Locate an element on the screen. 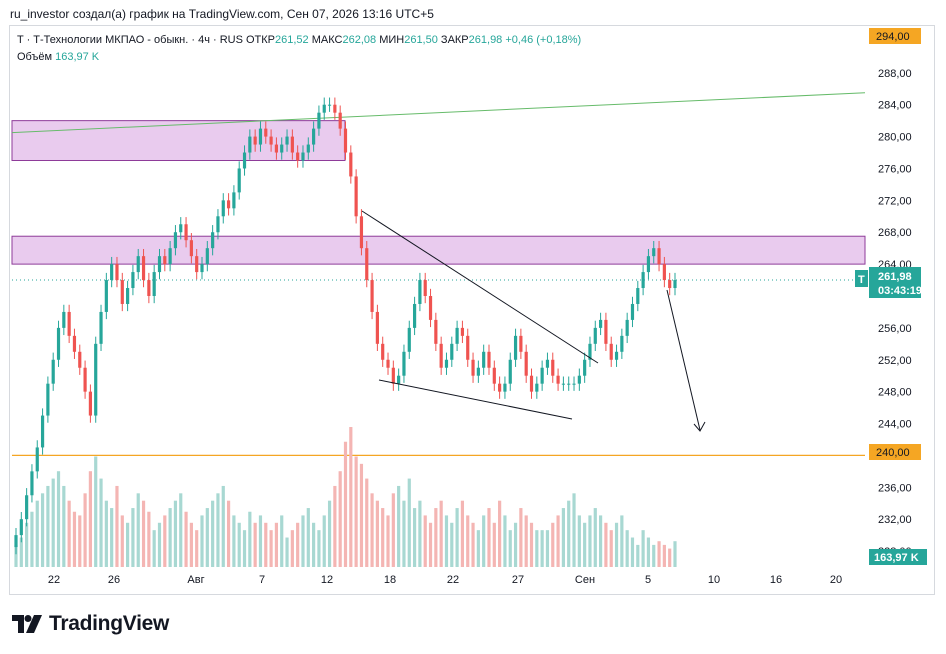 This screenshot has width=946, height=654. y-axis-tick-label: 248,00 is located at coordinates (895, 393).